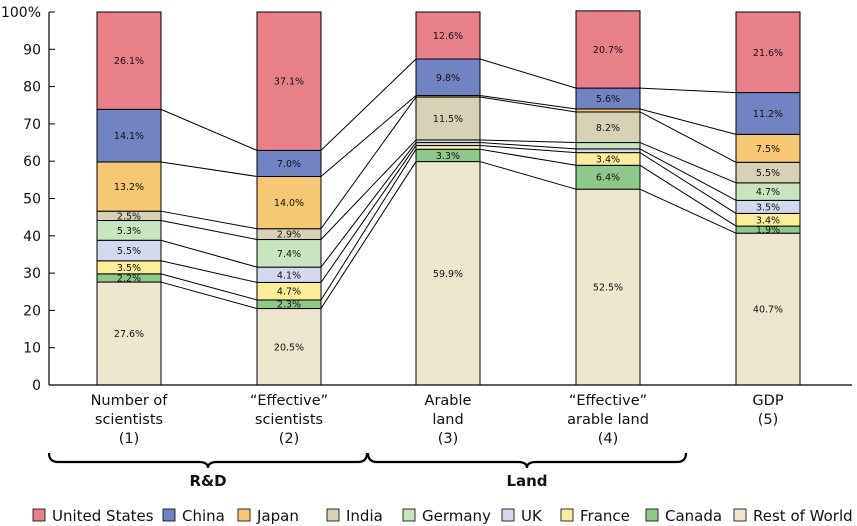  Describe the element at coordinates (289, 347) in the screenshot. I see `data-label: 20.5%` at that location.